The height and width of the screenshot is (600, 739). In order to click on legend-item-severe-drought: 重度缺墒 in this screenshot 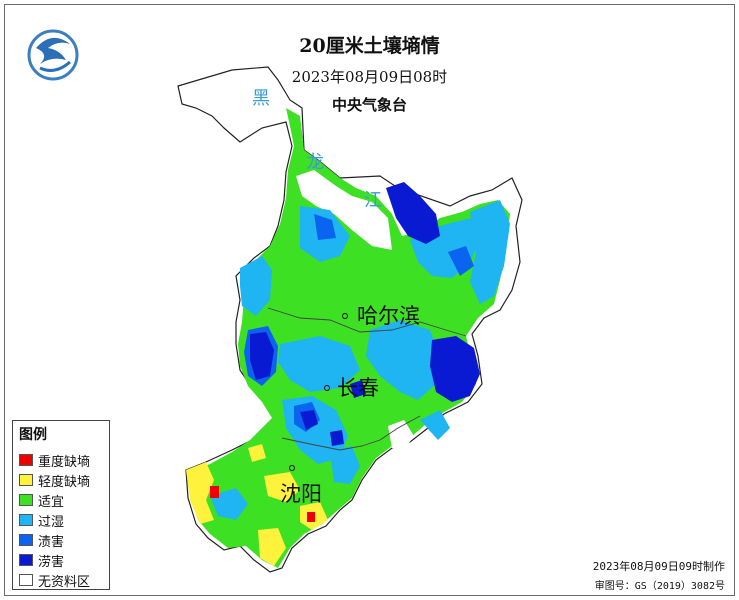, I will do `click(55, 460)`.